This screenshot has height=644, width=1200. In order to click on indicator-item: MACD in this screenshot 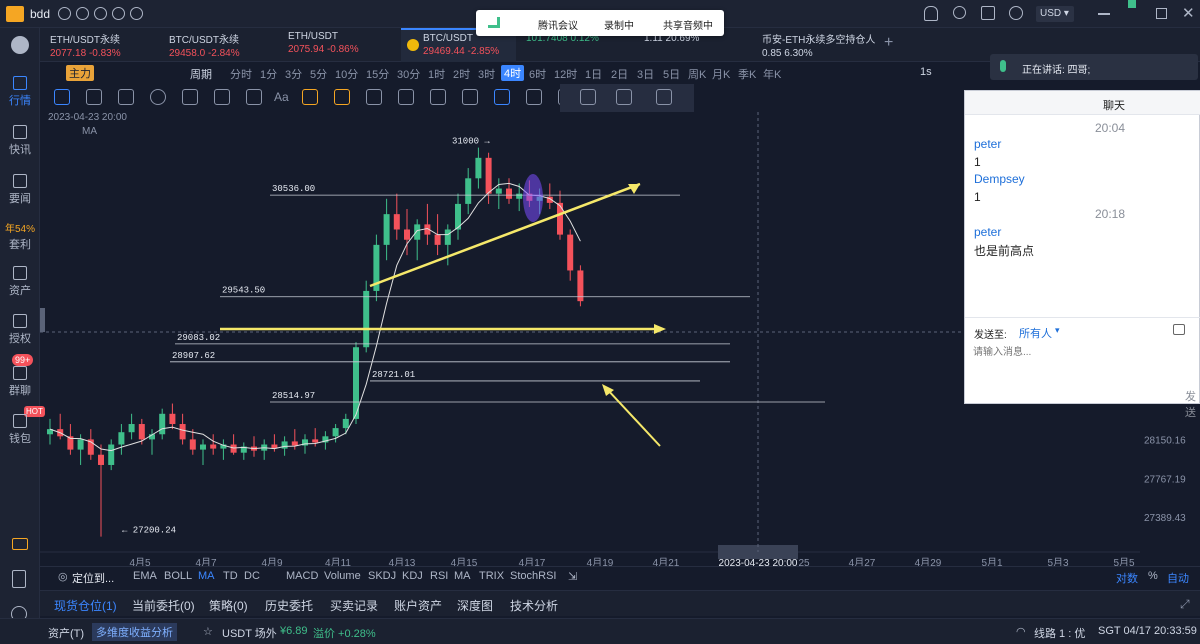, I will do `click(302, 576)`.